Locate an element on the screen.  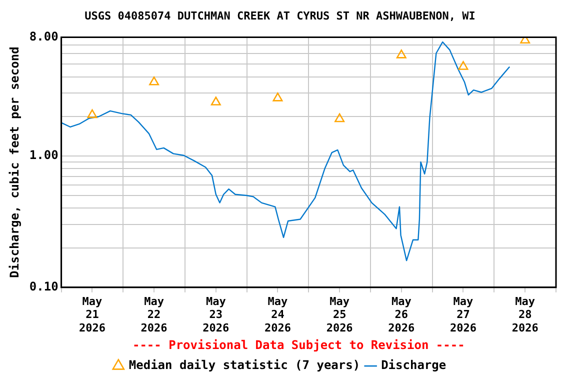
legend-label: Median daily statistic (7 years) is located at coordinates (244, 365).